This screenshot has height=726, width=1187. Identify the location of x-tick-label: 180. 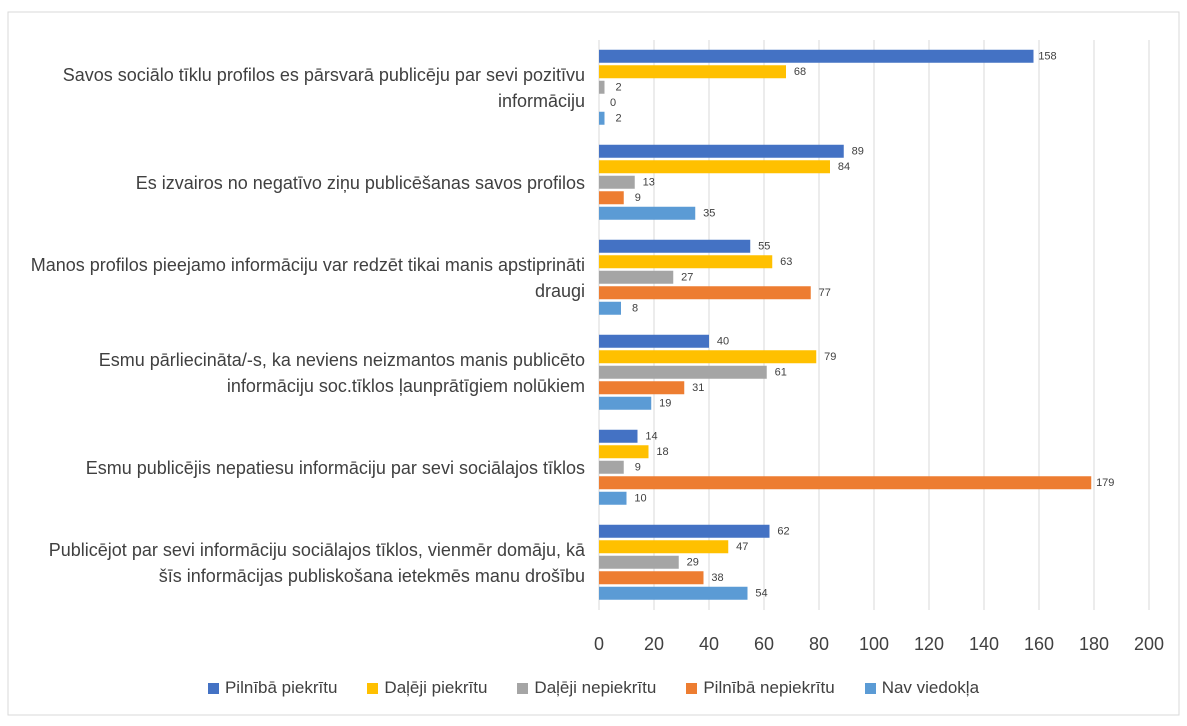
(1094, 644).